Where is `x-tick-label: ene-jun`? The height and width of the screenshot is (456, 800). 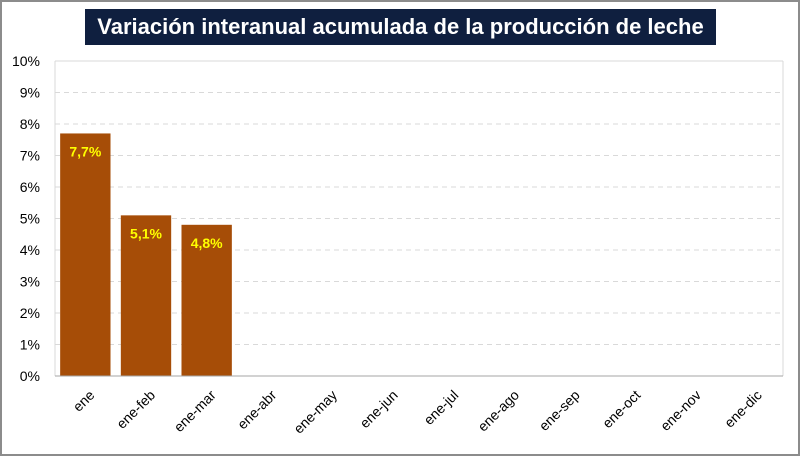 x-tick-label: ene-jun is located at coordinates (378, 409).